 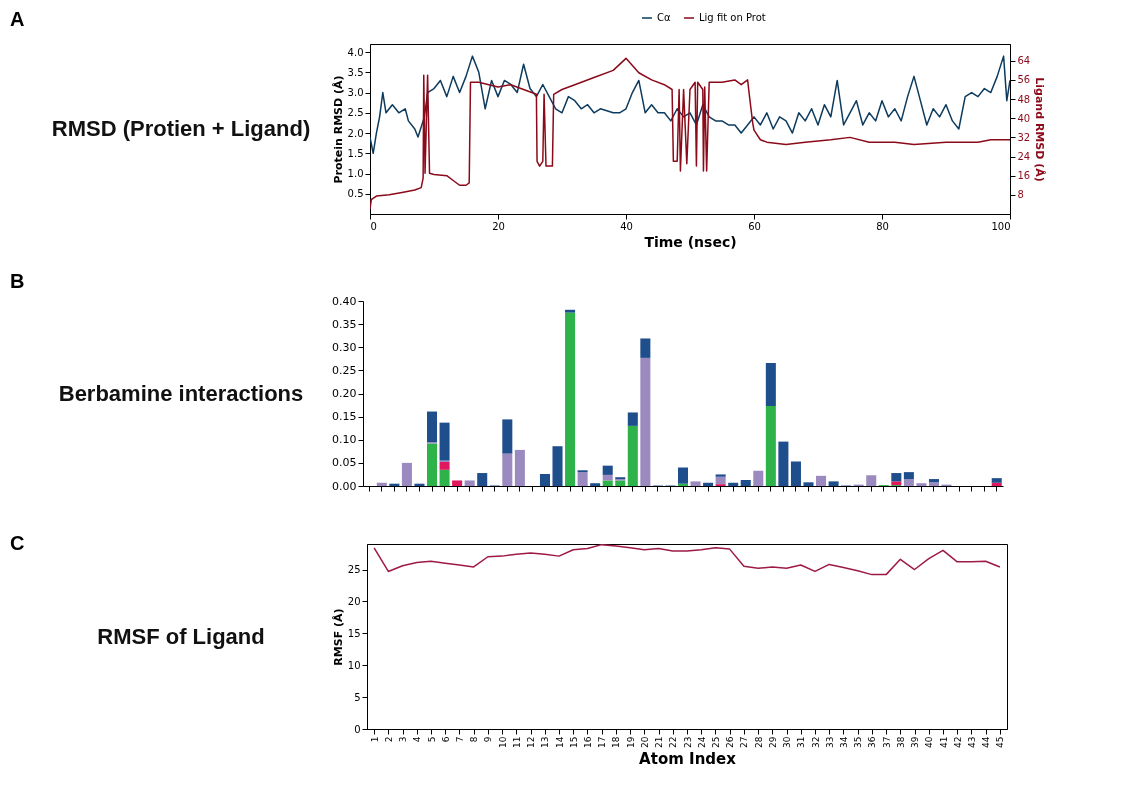 I want to click on y-tick-label: 2.0, so click(x=355, y=133).